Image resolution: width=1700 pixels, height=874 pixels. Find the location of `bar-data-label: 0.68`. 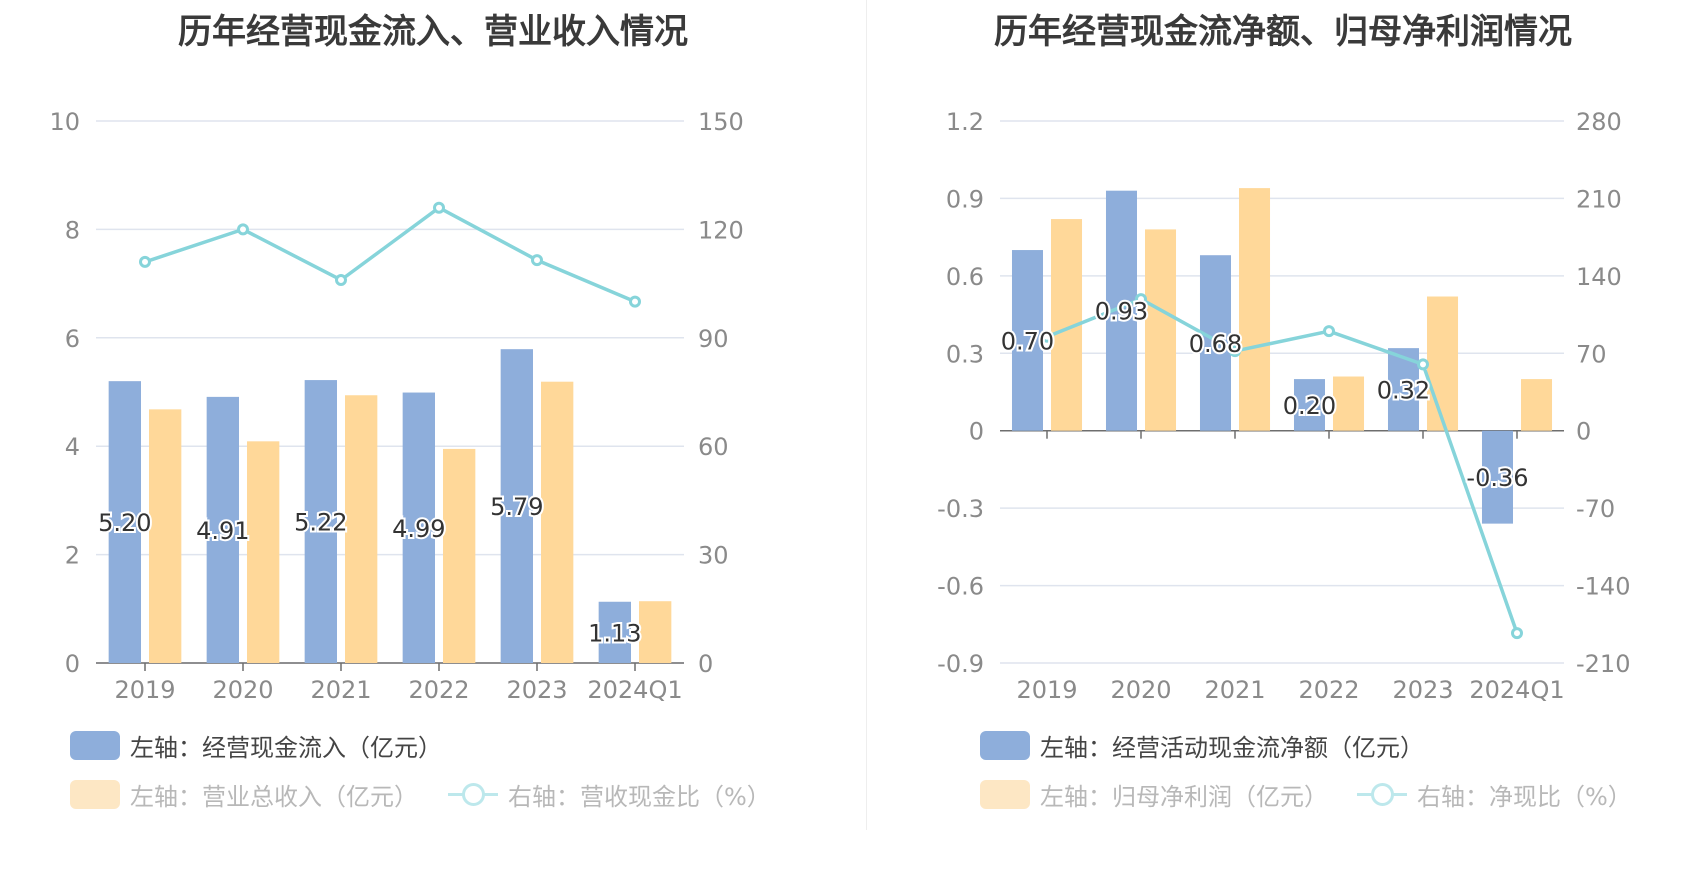

bar-data-label: 0.68 is located at coordinates (1215, 344).